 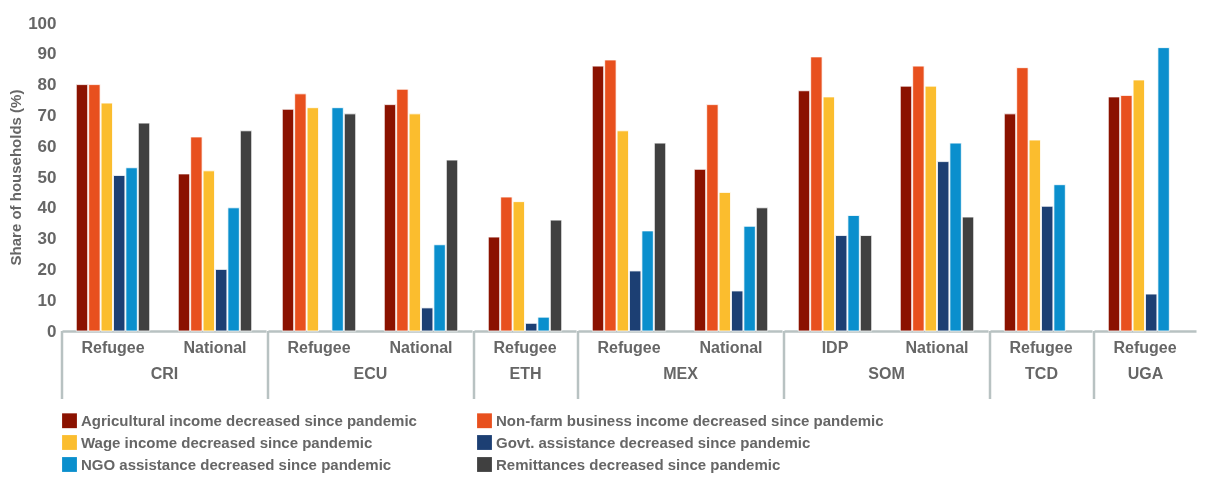 What do you see at coordinates (47, 115) in the screenshot?
I see `y-tick-label: 70` at bounding box center [47, 115].